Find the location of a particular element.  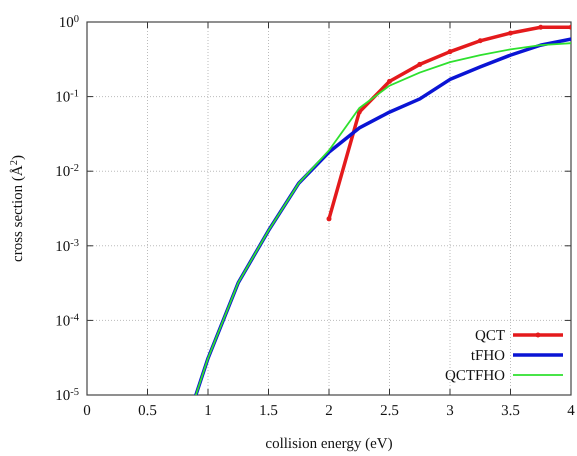

y-tick-label: 10$^{-2}$ is located at coordinates (67, 171).